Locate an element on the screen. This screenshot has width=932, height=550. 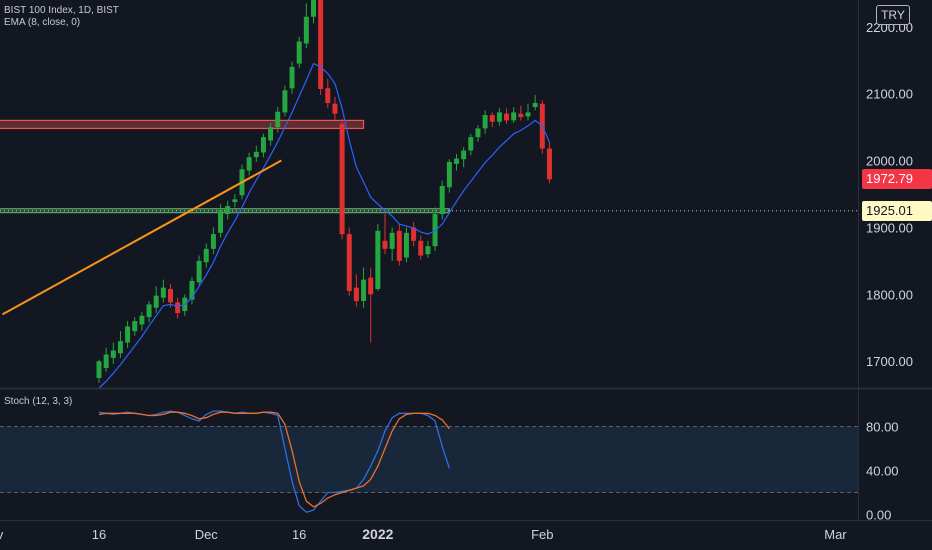
time-tick-label: Dec is located at coordinates (207, 534).